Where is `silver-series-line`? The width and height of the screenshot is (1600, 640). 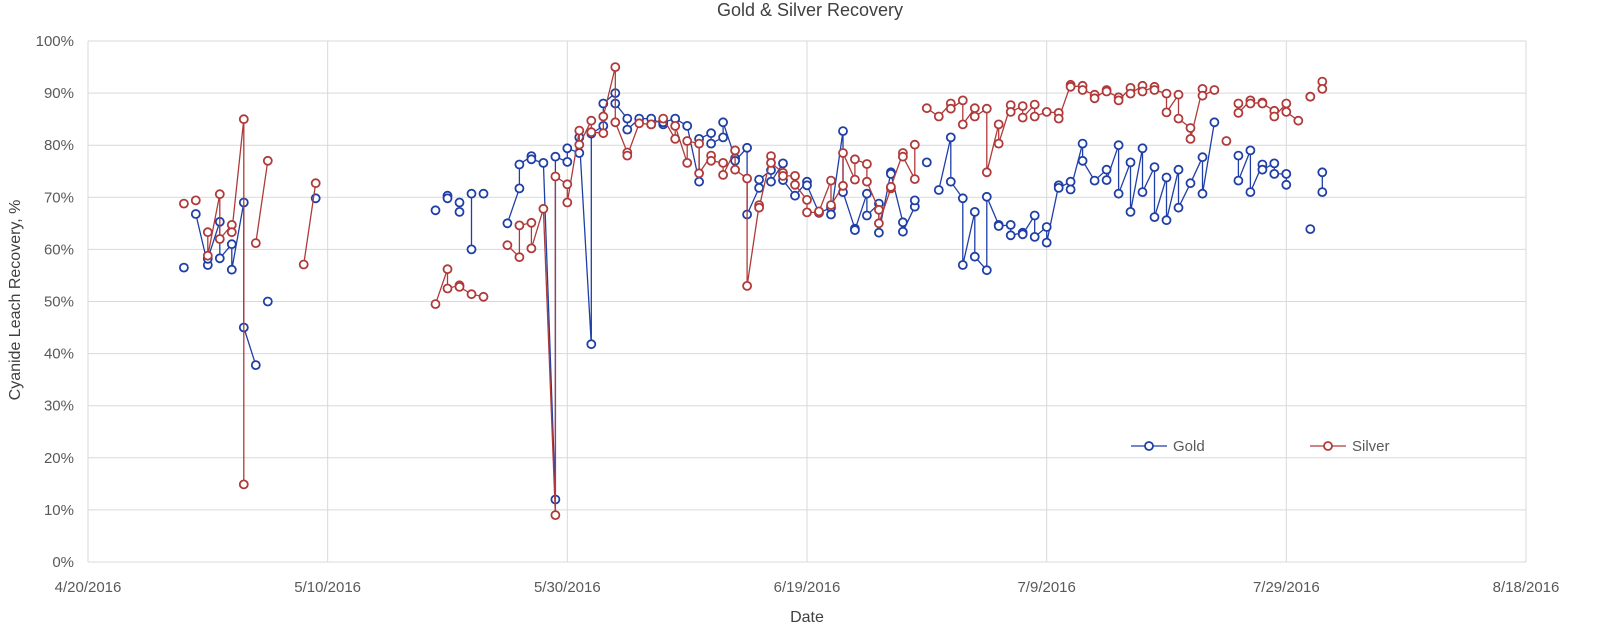 silver-series-line is located at coordinates (226, 302).